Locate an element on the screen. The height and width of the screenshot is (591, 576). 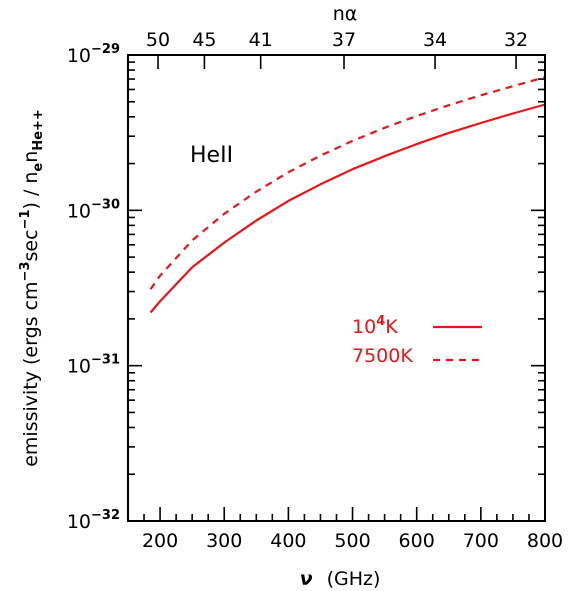
y-tick-label-3: 10−29 is located at coordinates (93, 54).